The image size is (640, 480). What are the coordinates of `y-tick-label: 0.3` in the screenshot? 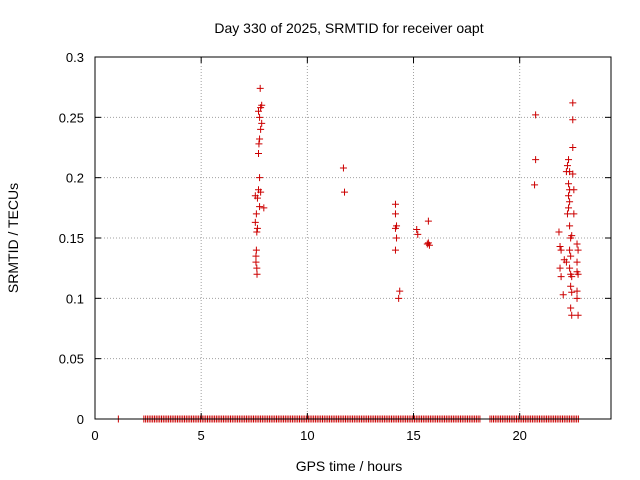 It's located at (75, 57).